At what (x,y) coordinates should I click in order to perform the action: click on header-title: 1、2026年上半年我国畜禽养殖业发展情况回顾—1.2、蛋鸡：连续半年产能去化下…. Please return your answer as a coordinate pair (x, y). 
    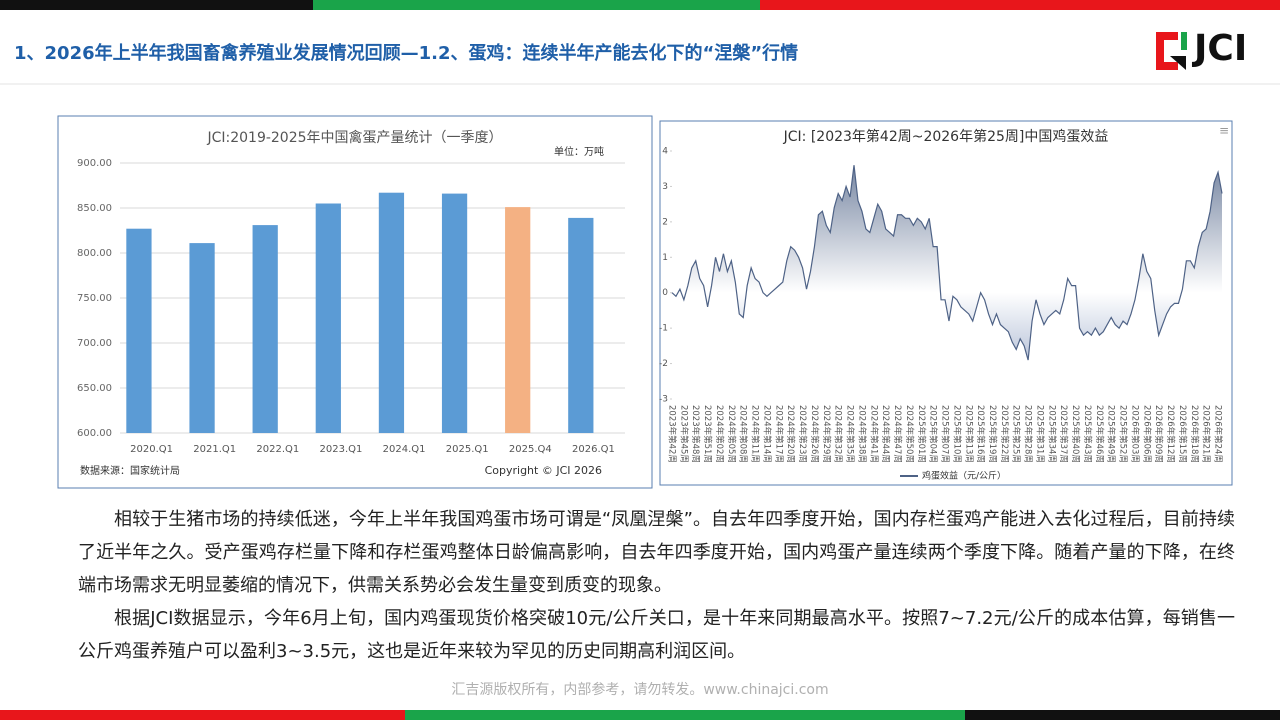
    Looking at the image, I should click on (406, 53).